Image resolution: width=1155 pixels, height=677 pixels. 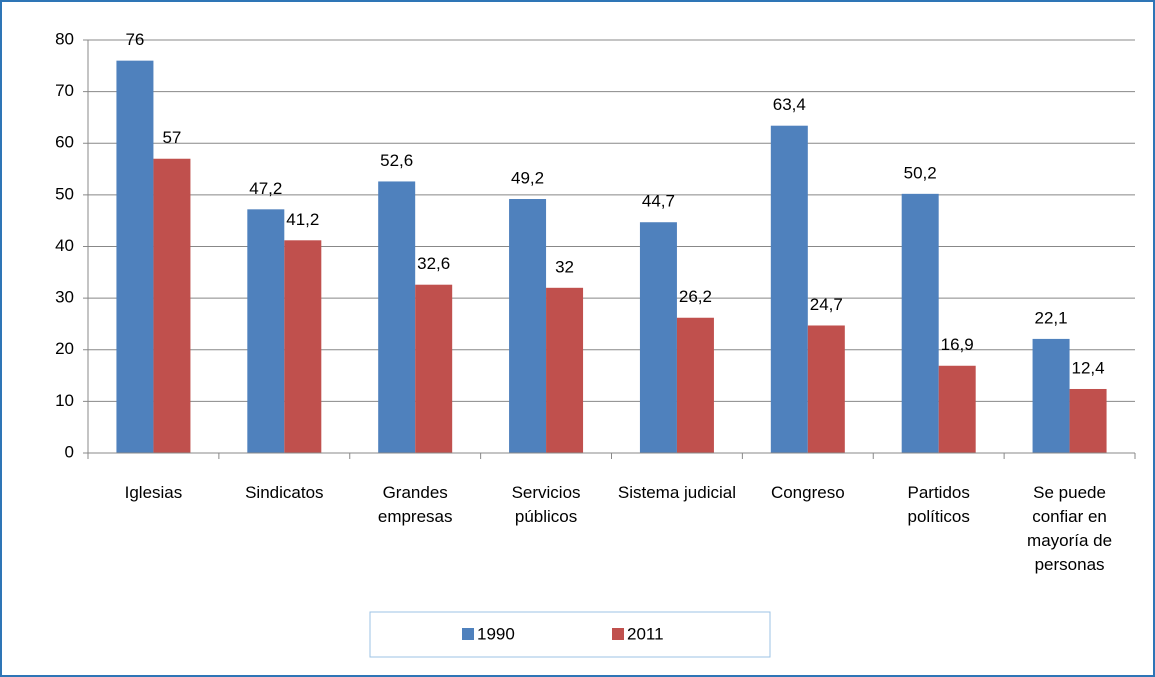 What do you see at coordinates (171, 137) in the screenshot?
I see `data-label: 57` at bounding box center [171, 137].